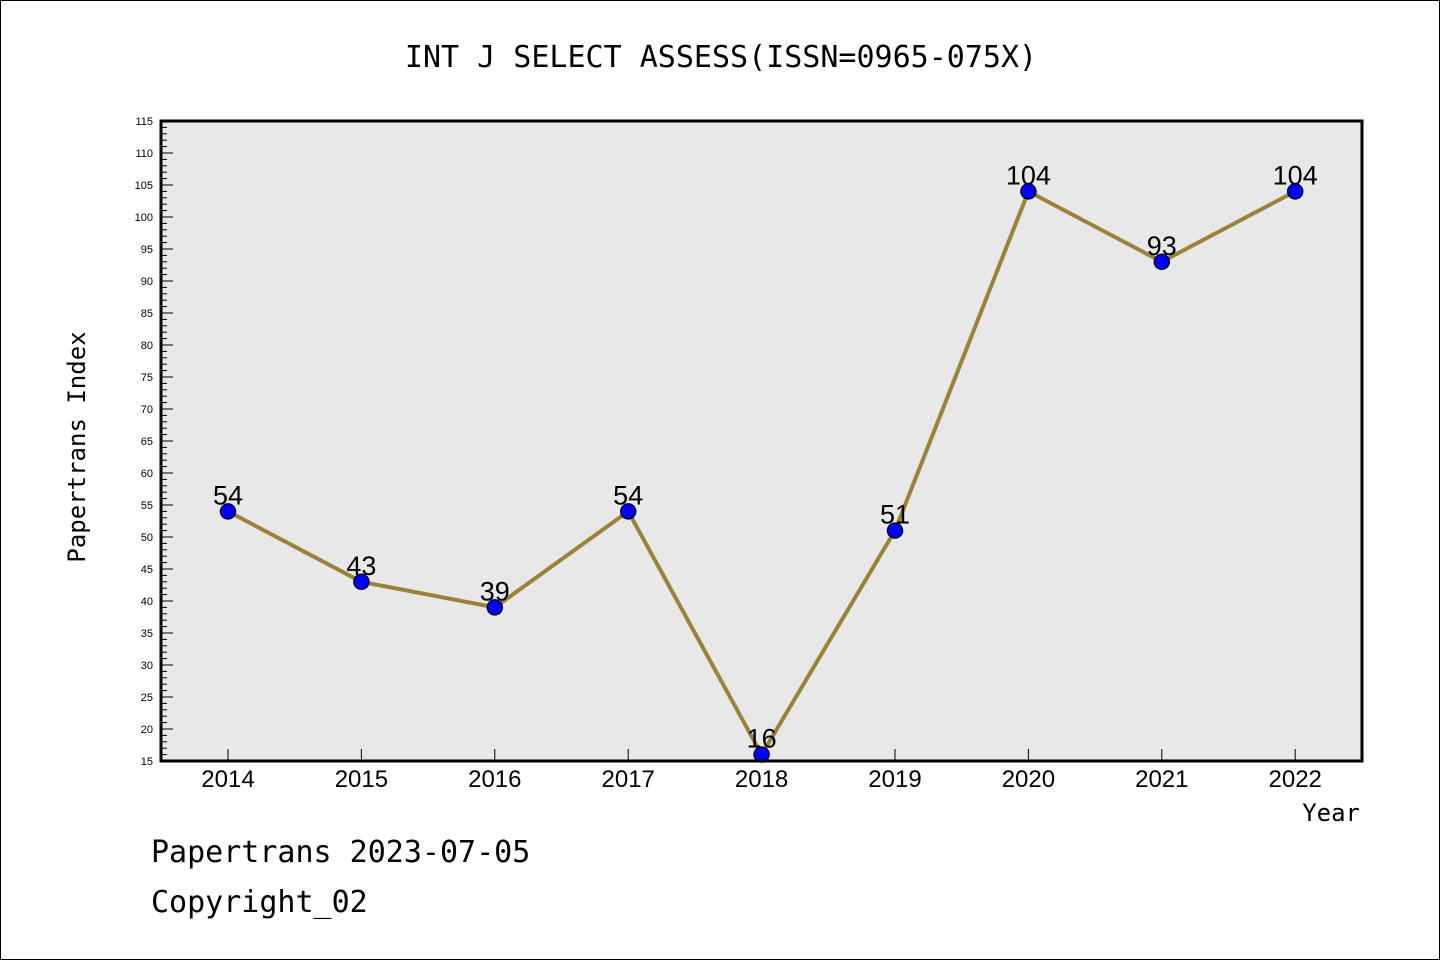 This screenshot has height=961, width=1440. Describe the element at coordinates (144, 154) in the screenshot. I see `y-tick-label: 110` at that location.